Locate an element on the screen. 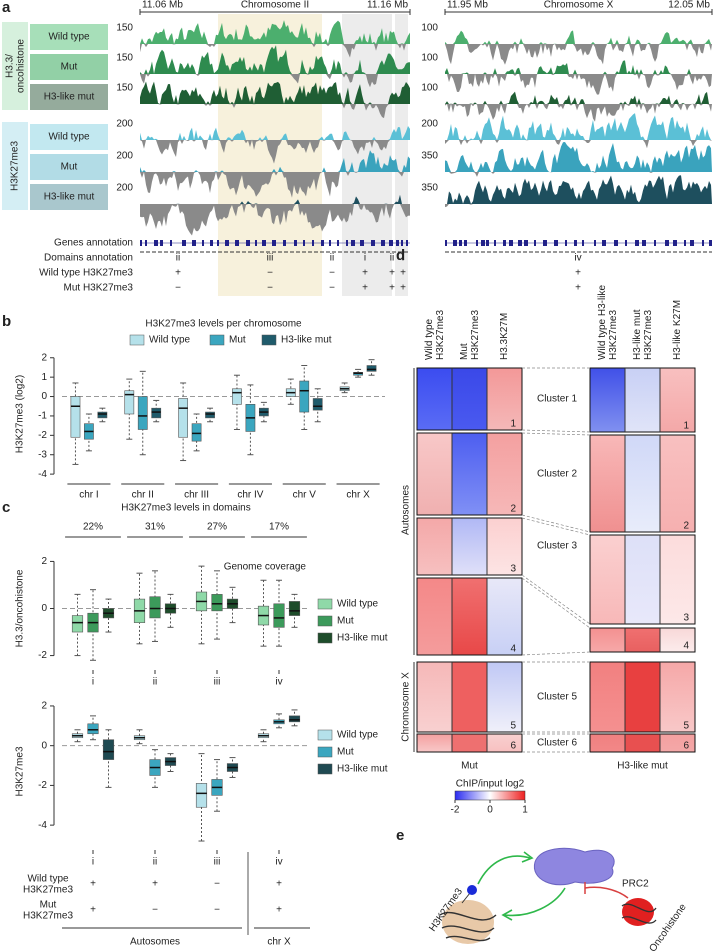 Image resolution: width=718 pixels, height=951 pixels. domain: ii is located at coordinates (392, 258).